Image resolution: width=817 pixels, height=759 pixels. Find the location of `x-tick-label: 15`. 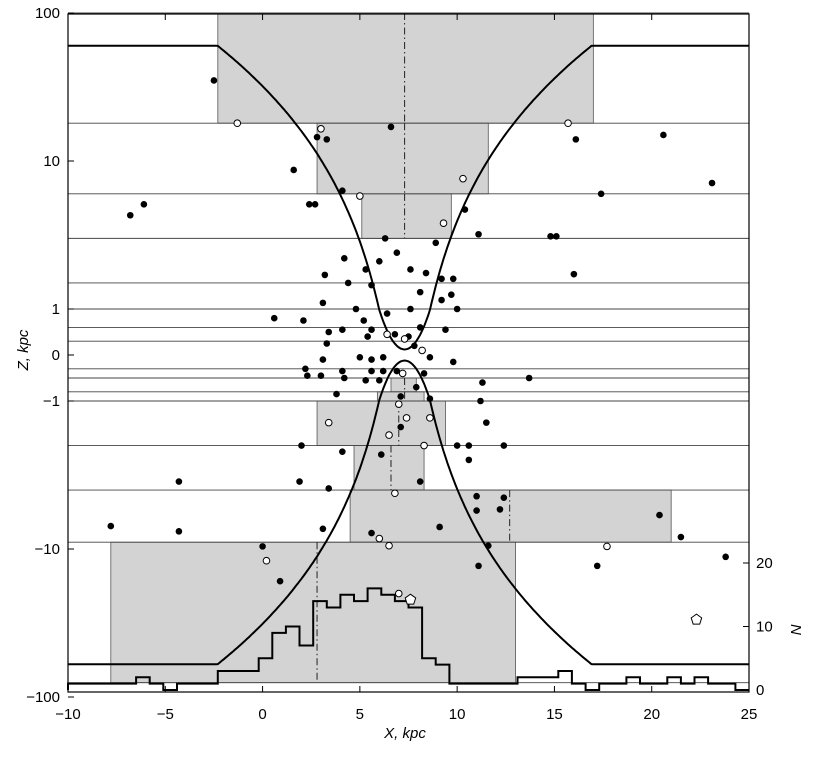

x-tick-label: 15 is located at coordinates (554, 714).